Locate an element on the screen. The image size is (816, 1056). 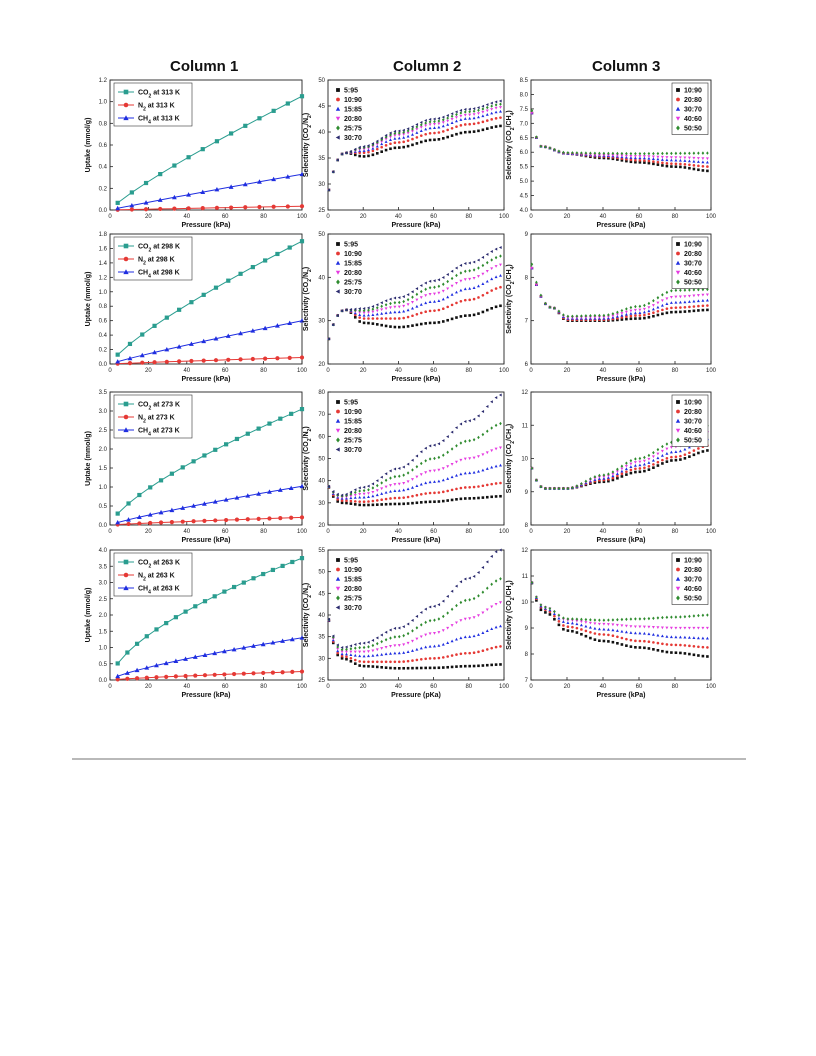
x-tick-label: 60 is located at coordinates (639, 217).